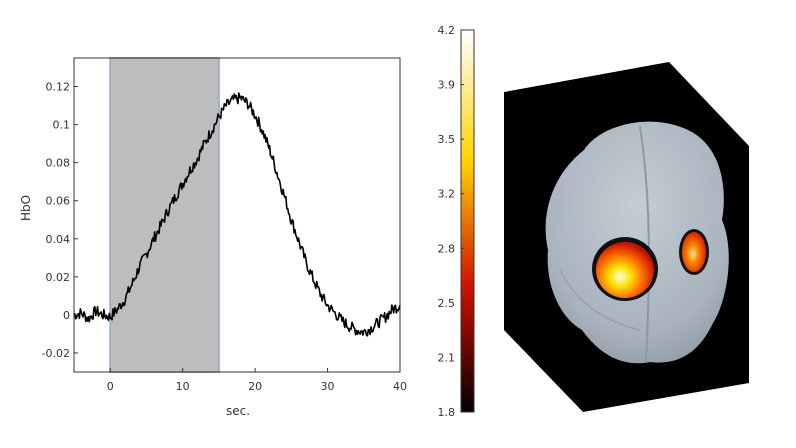 The width and height of the screenshot is (796, 448). What do you see at coordinates (66, 315) in the screenshot?
I see `y-tick-label: 0` at bounding box center [66, 315].